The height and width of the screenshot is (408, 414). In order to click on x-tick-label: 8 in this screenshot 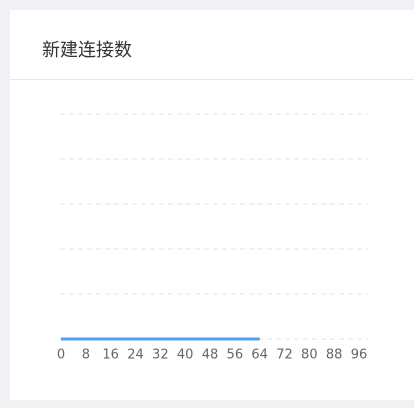, I will do `click(86, 355)`.